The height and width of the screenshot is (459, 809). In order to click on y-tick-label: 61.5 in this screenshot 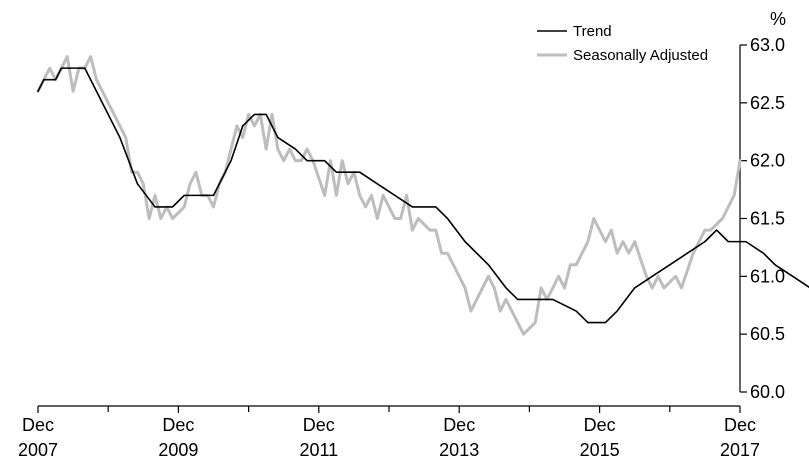, I will do `click(767, 219)`.